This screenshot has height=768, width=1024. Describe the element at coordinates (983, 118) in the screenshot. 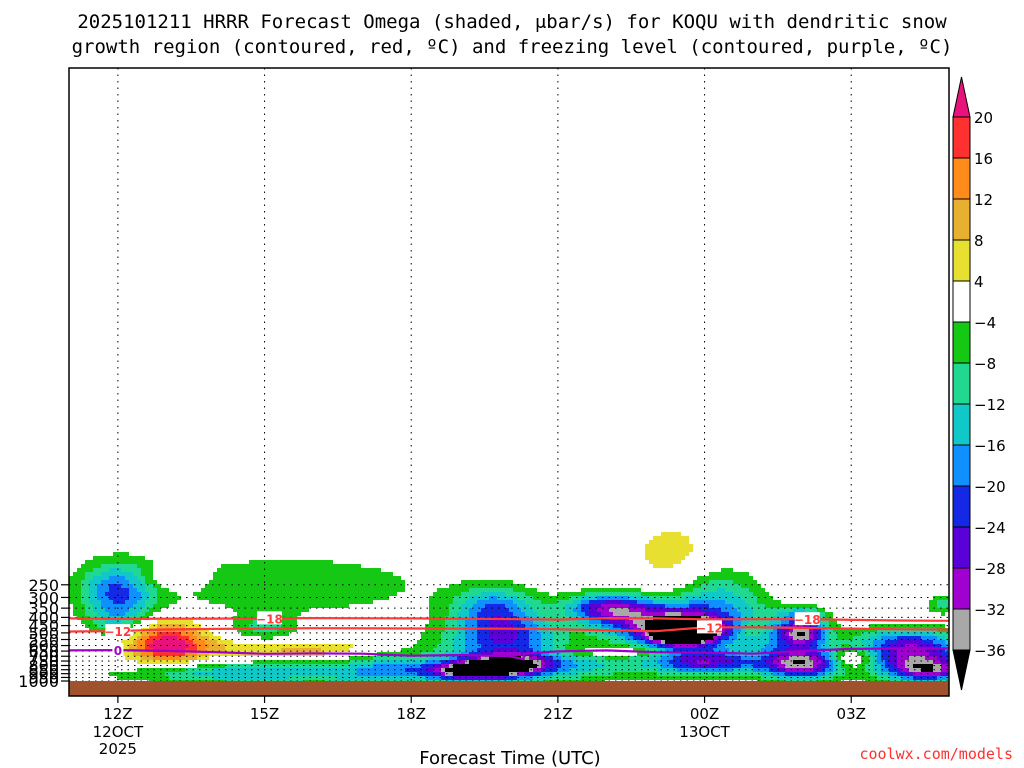

I see `colorbar-label: 20` at that location.